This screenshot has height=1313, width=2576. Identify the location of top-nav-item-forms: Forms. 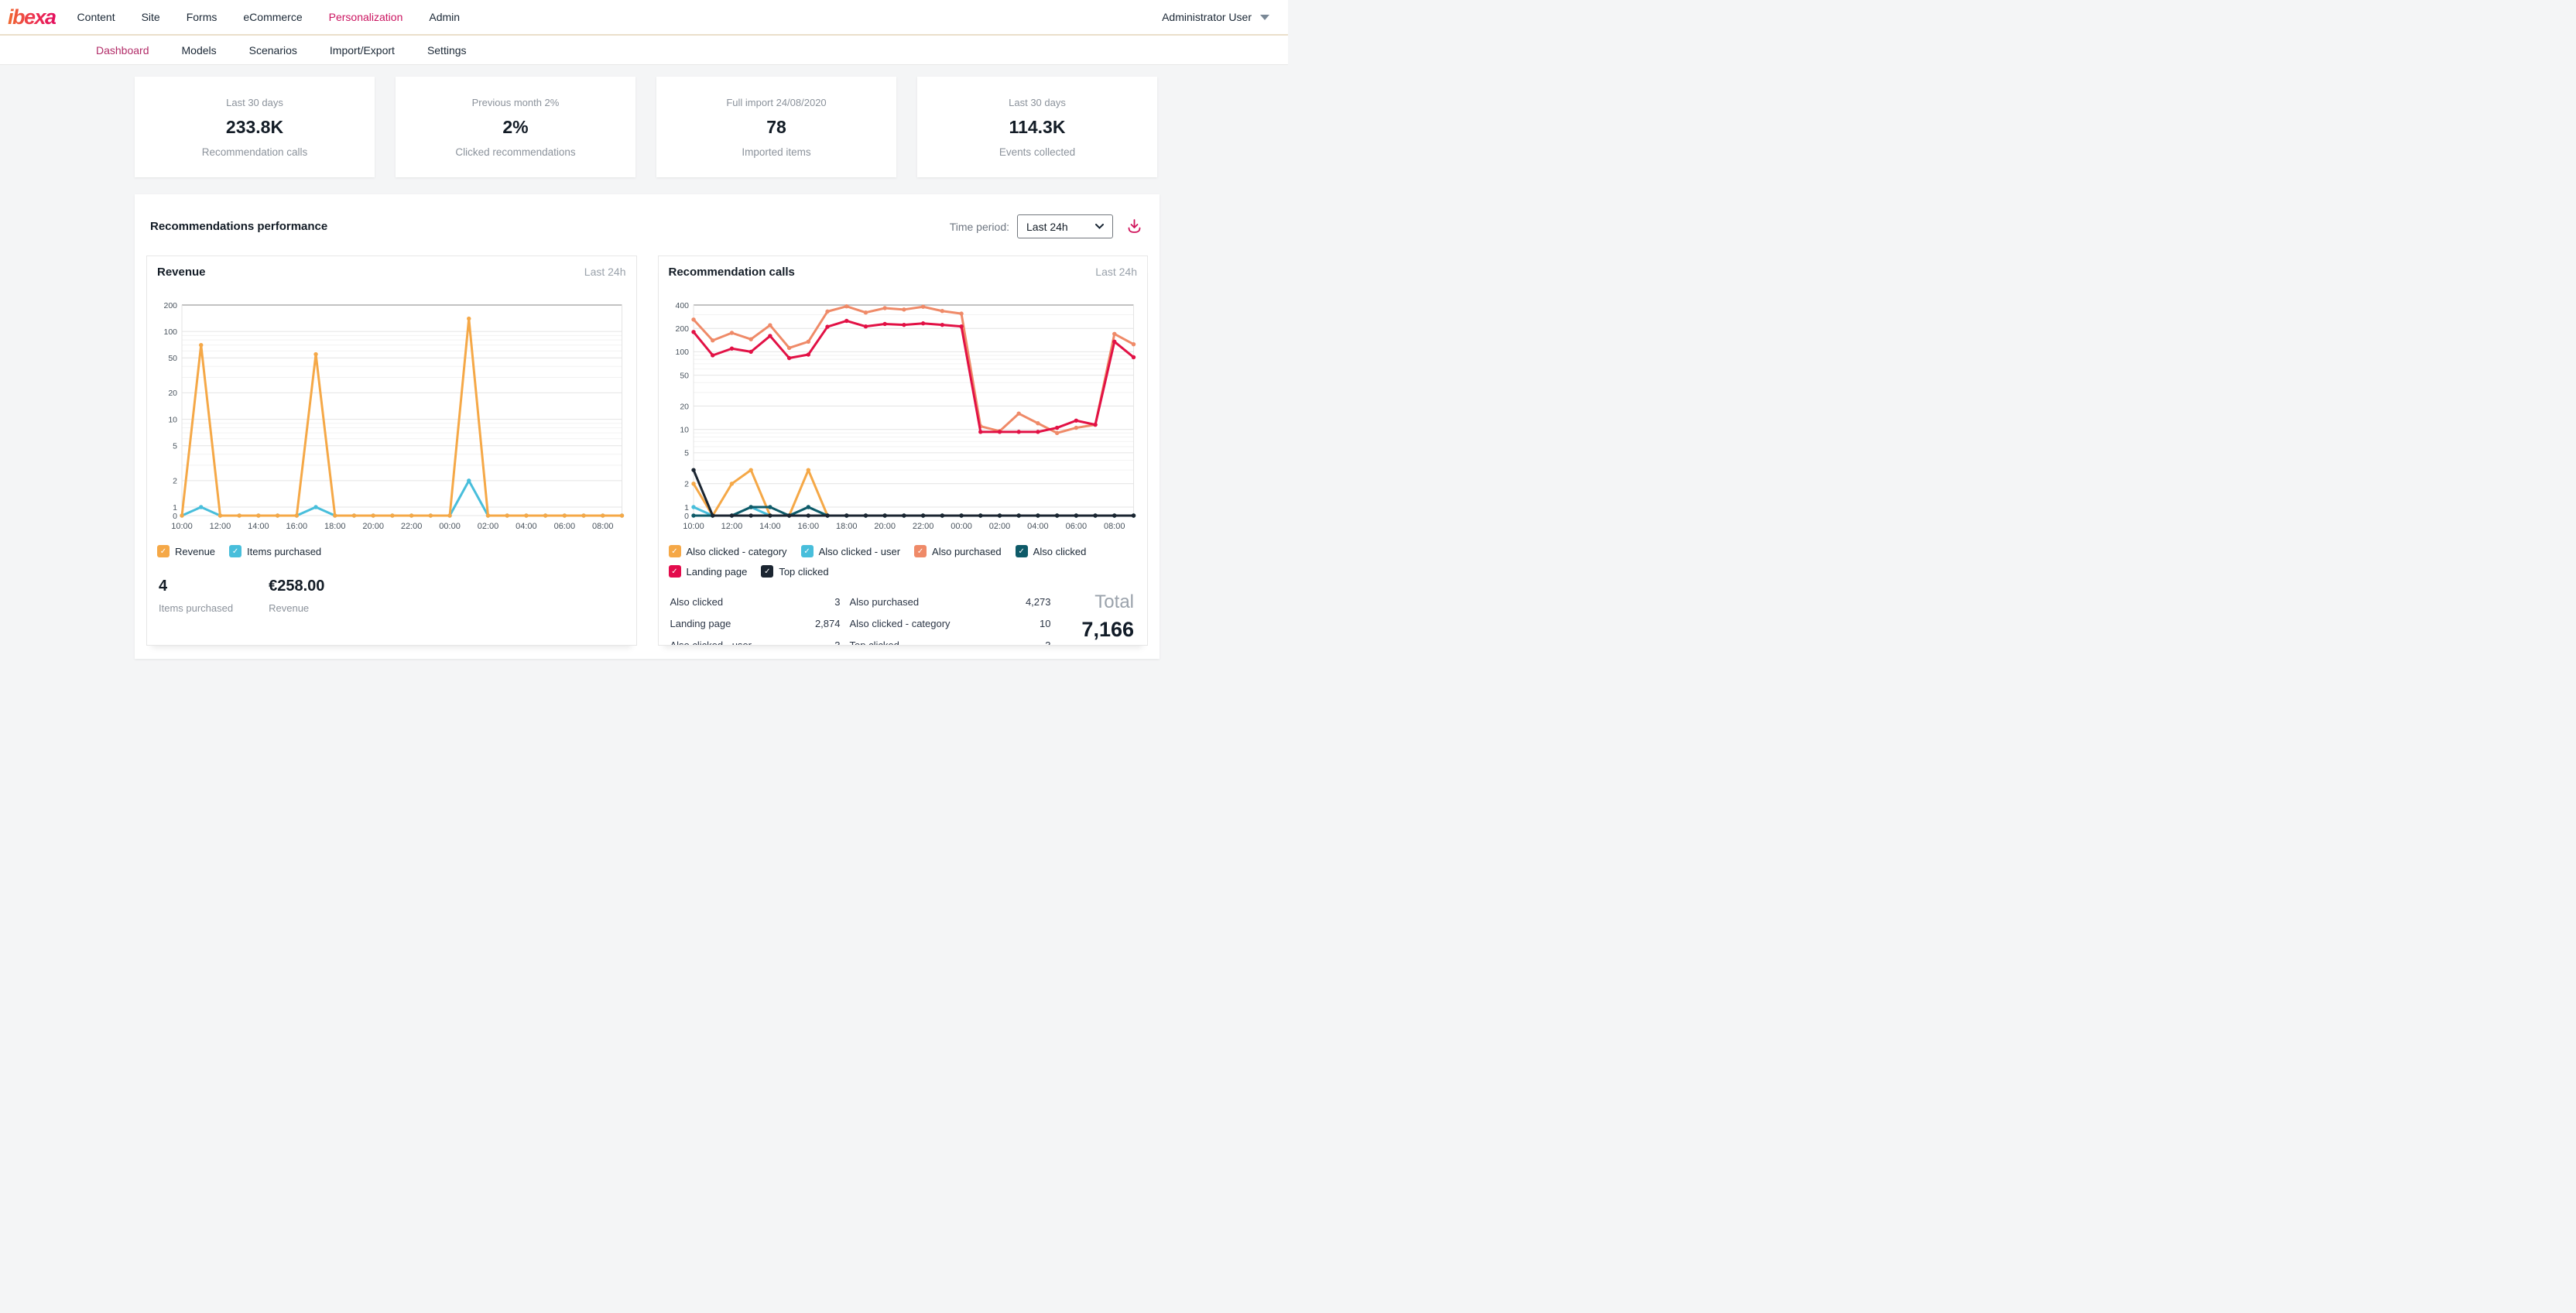
(202, 17).